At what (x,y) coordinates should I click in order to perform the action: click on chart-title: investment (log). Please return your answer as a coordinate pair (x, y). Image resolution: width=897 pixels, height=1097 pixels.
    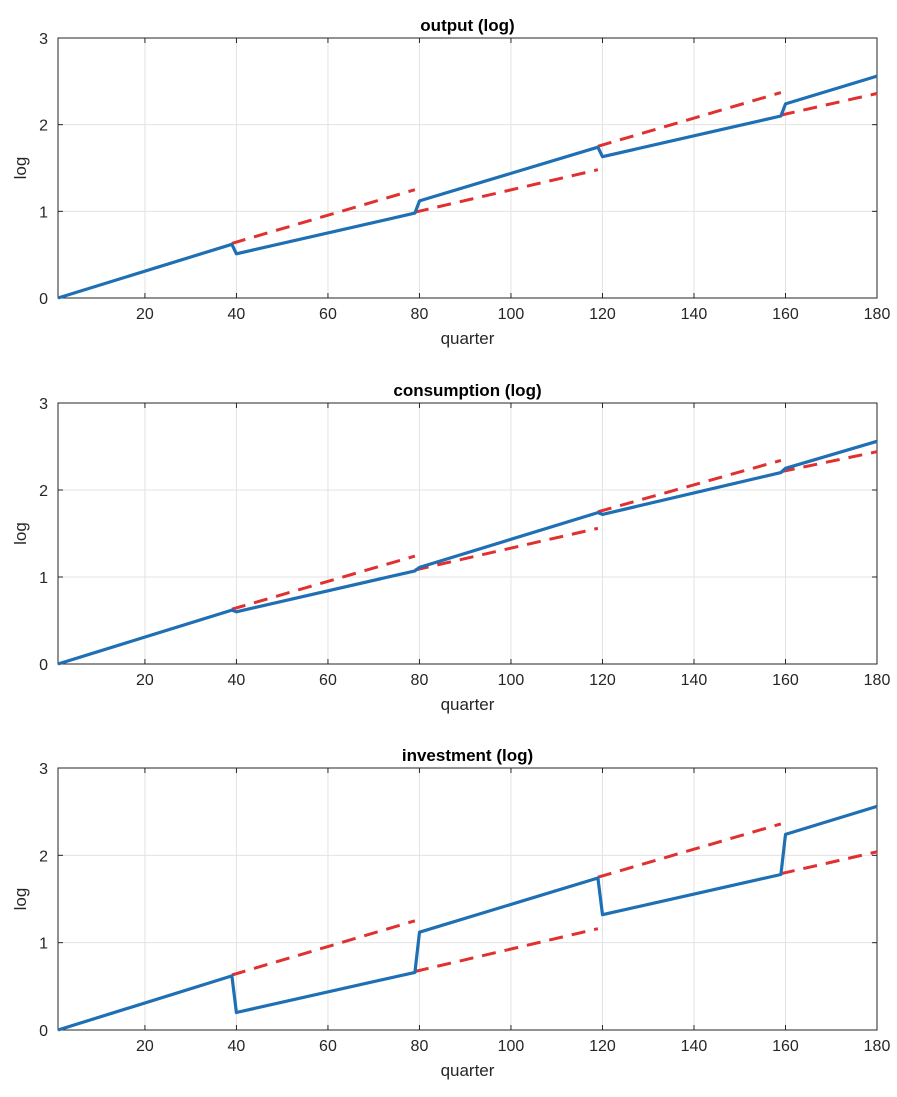
    Looking at the image, I should click on (467, 755).